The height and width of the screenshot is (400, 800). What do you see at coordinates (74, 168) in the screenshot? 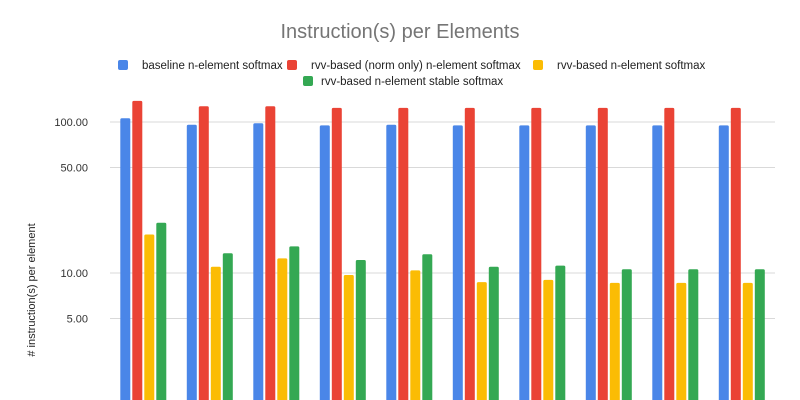
I see `y-tick-label: 50.00` at bounding box center [74, 168].